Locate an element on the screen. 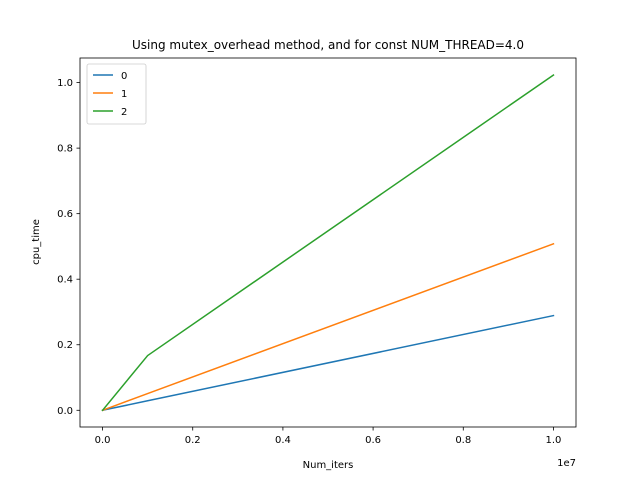 The image size is (640, 480). x-tick-label: 0.8 is located at coordinates (463, 440).